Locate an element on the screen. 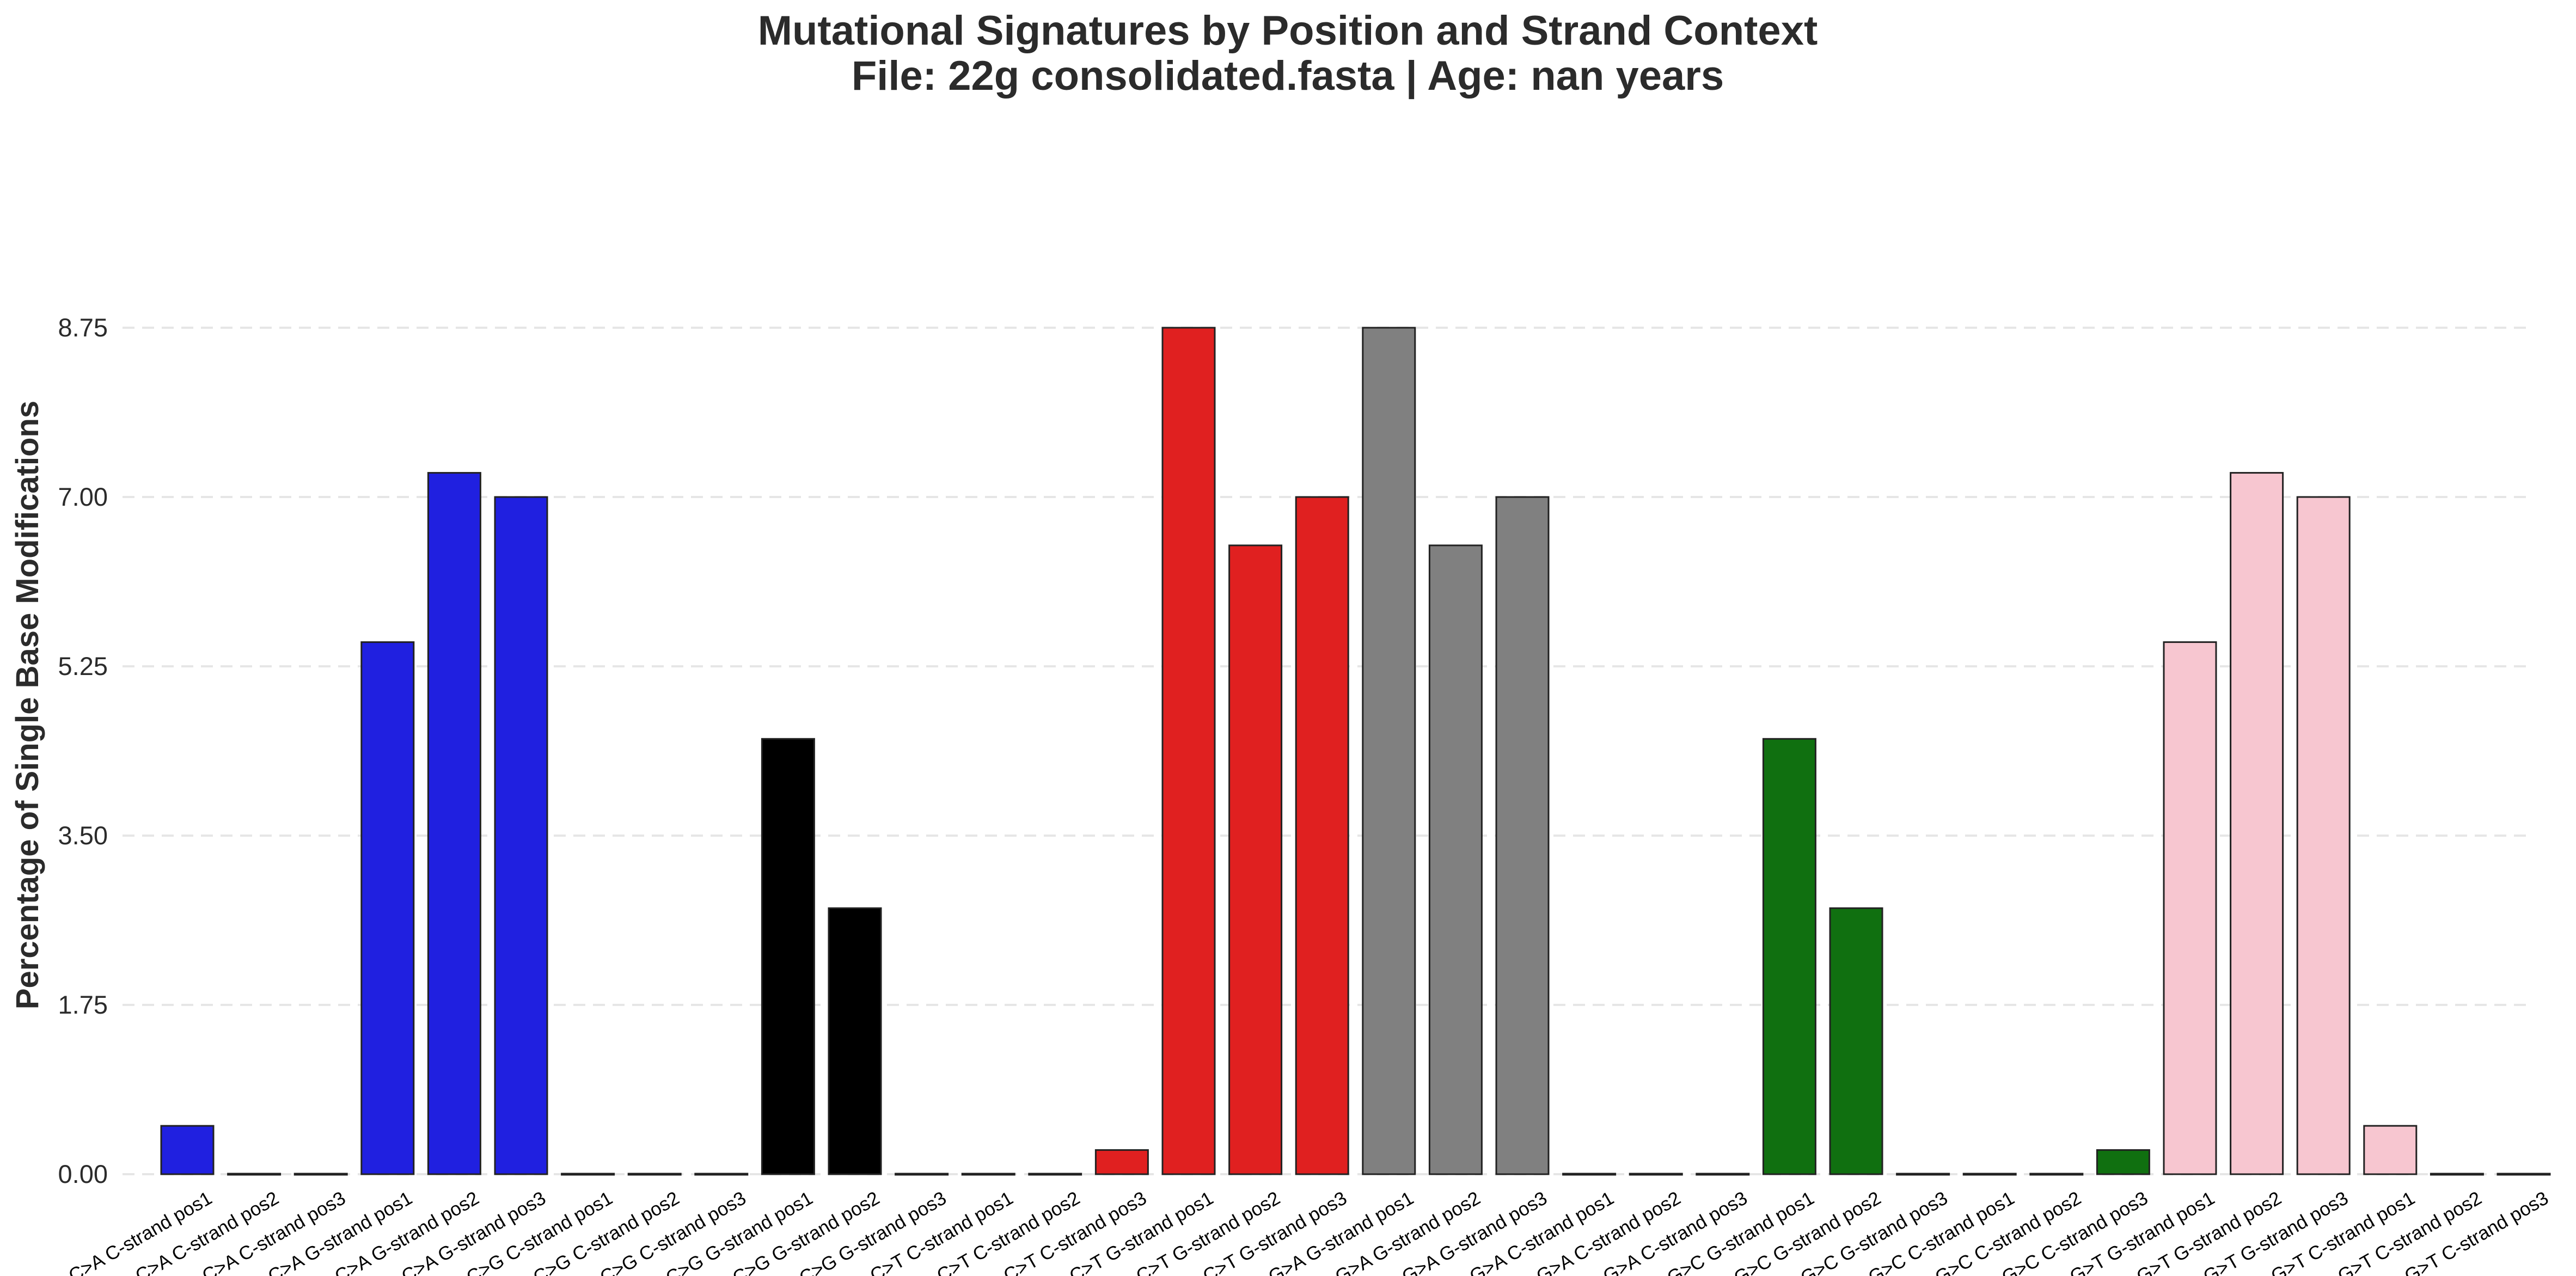 Image resolution: width=2576 pixels, height=1276 pixels. y-tick-label: 0.00 is located at coordinates (83, 1174).